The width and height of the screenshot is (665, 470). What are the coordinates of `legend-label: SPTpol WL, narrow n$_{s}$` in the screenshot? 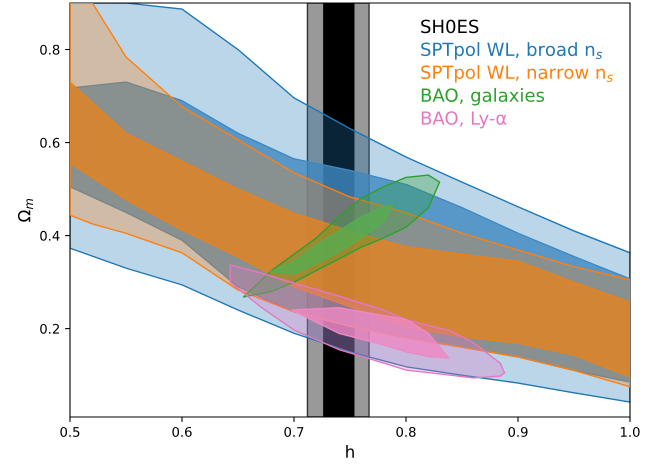 It's located at (517, 74).